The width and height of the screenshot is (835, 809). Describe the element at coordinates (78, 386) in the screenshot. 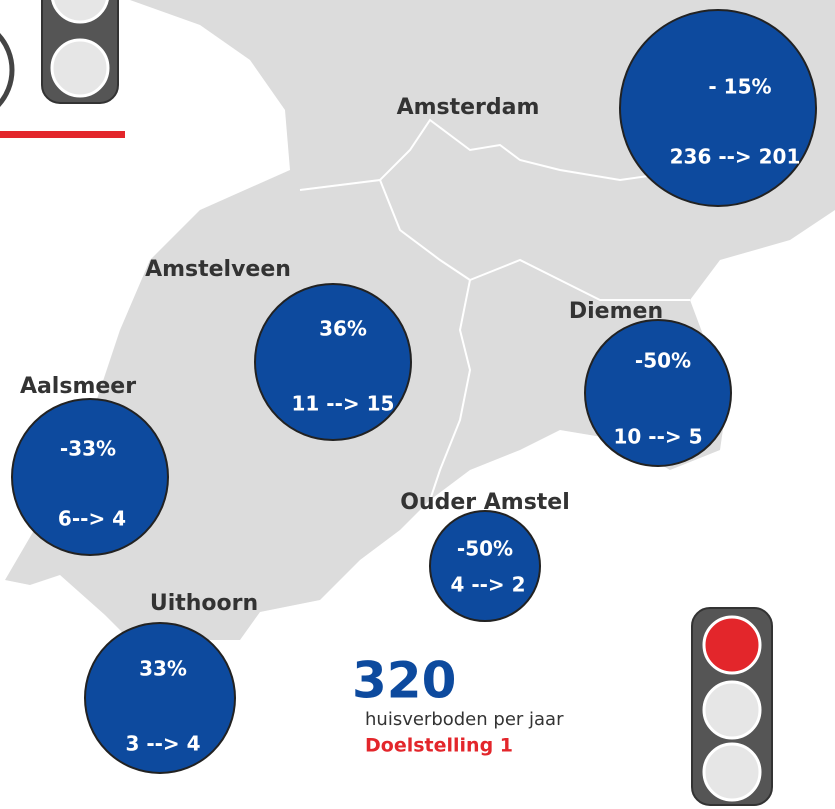

I see `region-name: Aalsmeer` at that location.